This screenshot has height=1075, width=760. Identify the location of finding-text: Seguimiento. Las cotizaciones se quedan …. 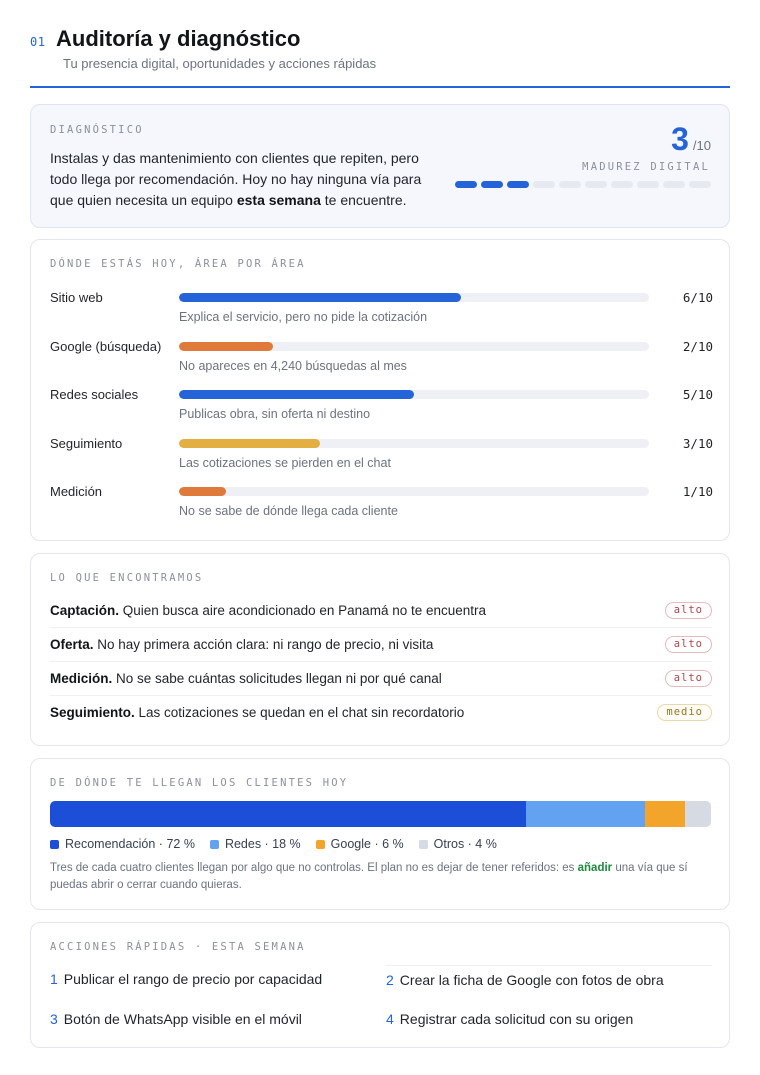
(257, 712).